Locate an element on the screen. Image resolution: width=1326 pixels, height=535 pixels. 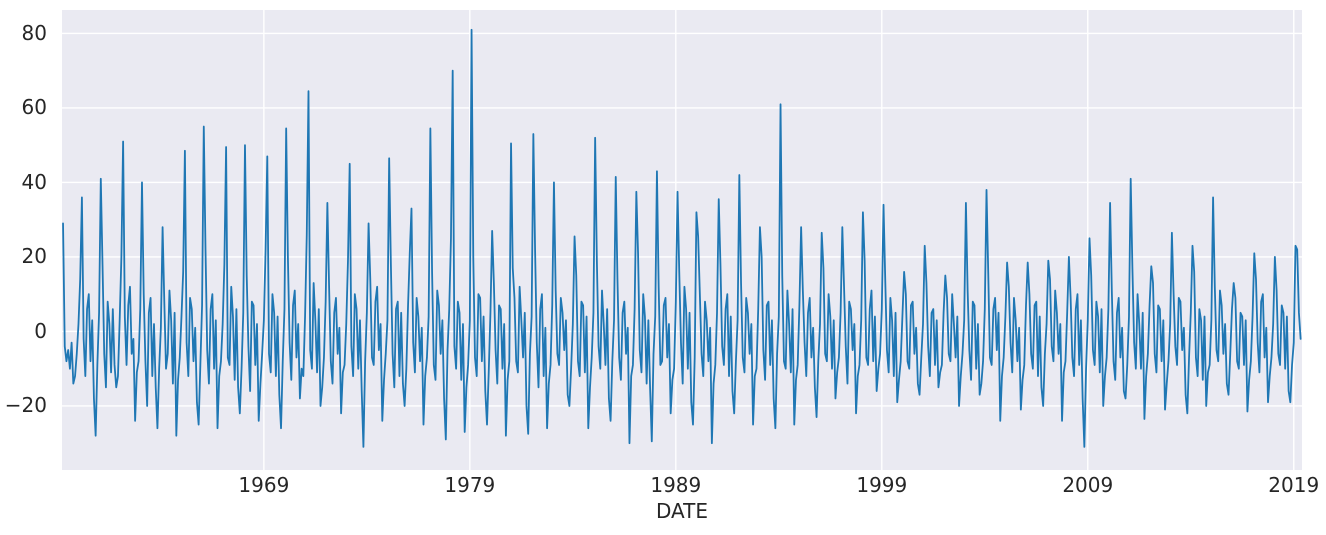
y-tick-label: 20 is located at coordinates (34, 256).